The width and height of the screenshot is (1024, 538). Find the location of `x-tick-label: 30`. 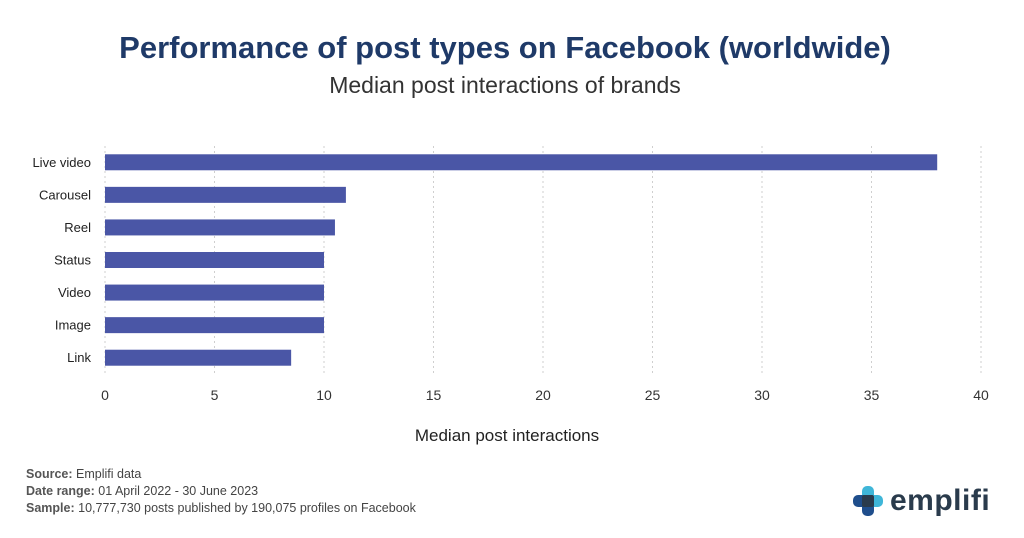

x-tick-label: 30 is located at coordinates (762, 395).